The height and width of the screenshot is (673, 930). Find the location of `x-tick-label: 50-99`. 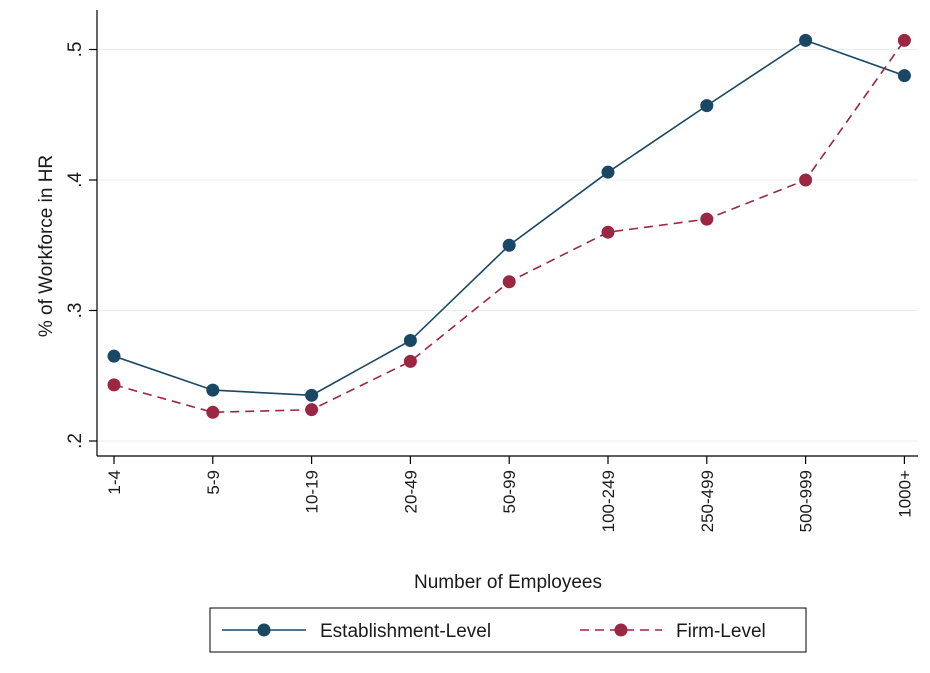

x-tick-label: 50-99 is located at coordinates (509, 491).